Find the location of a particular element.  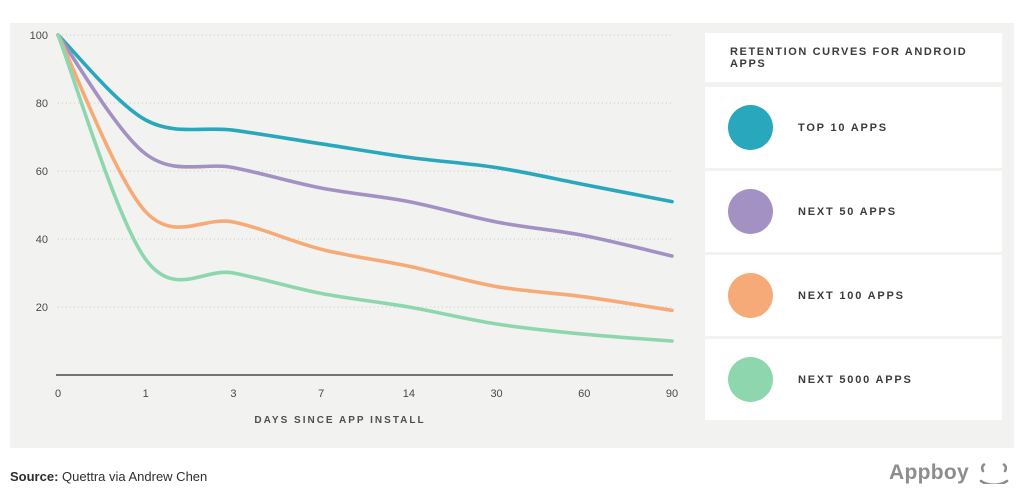

y-tick-label-60: 60 is located at coordinates (42, 172).